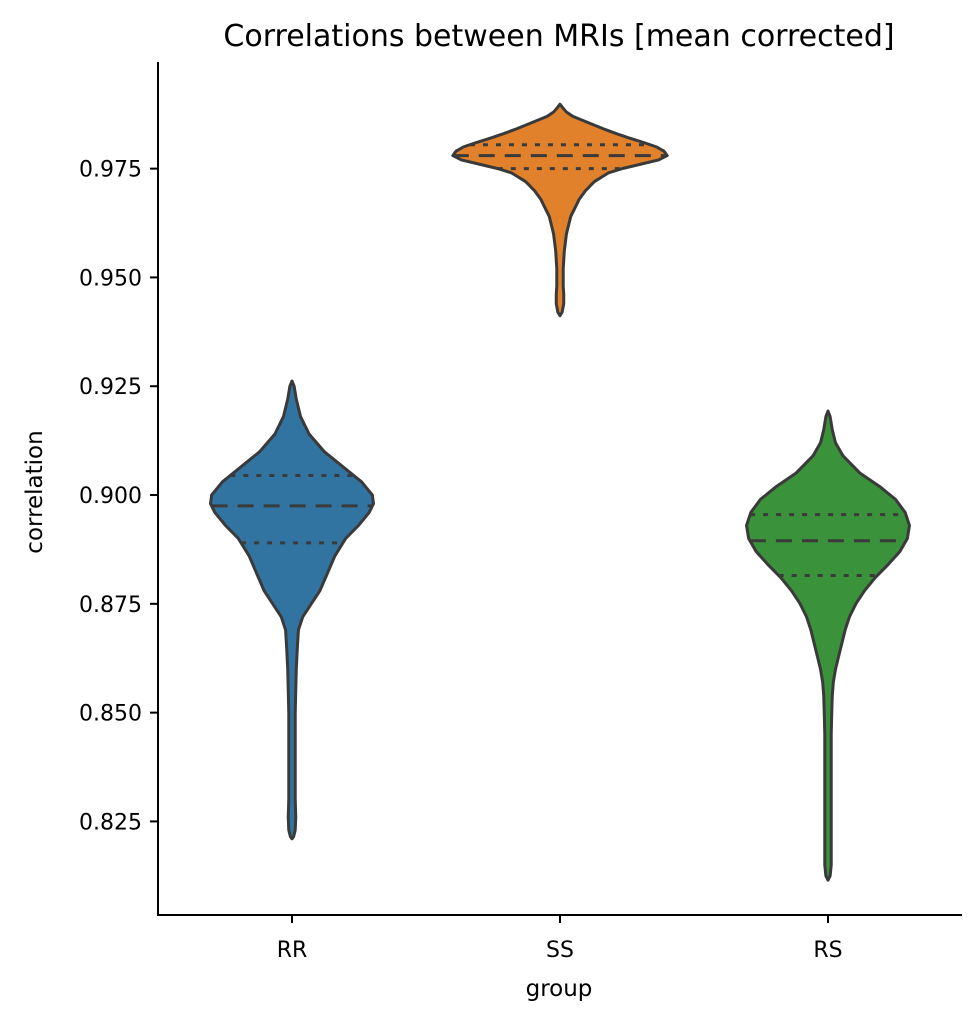 The height and width of the screenshot is (1023, 980). I want to click on x-axis-label: group, so click(559, 989).